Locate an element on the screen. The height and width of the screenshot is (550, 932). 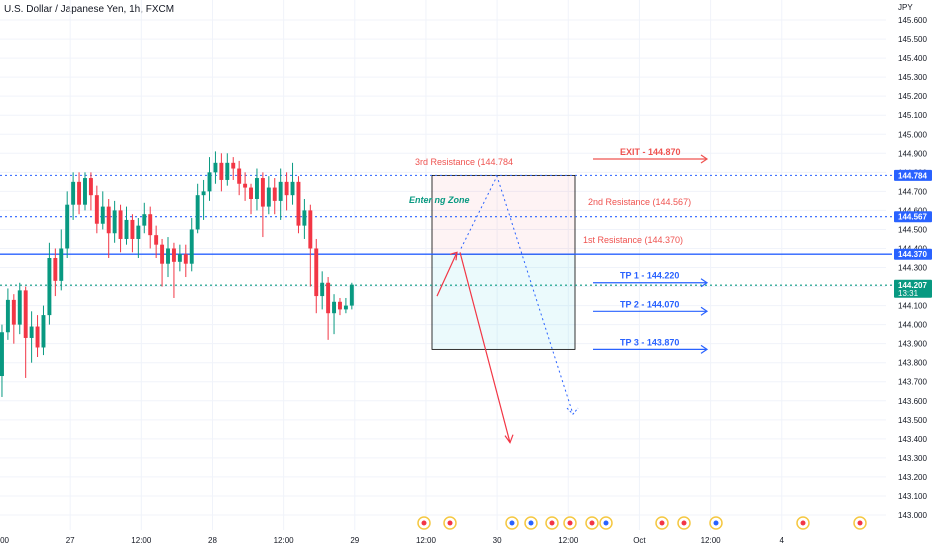
y-tick-label: 144.500 is located at coordinates (912, 229).